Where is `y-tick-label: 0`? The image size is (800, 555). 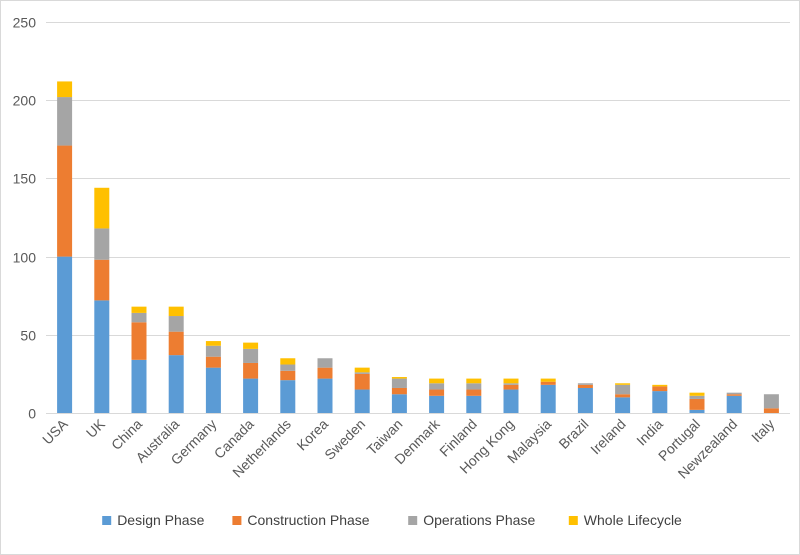 y-tick-label: 0 is located at coordinates (32, 414).